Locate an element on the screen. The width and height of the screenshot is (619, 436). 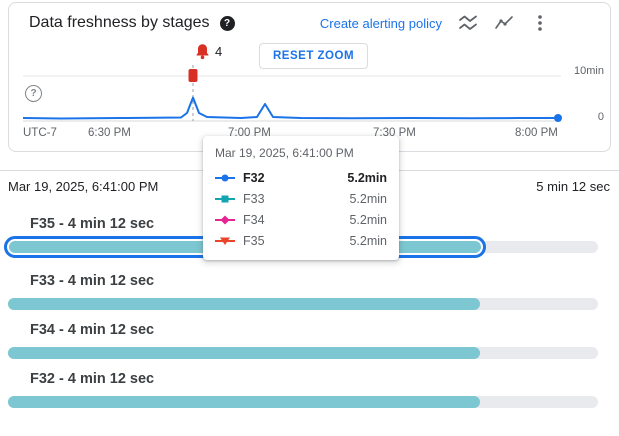
widget-title: Data freshness by stages is located at coordinates (119, 22).